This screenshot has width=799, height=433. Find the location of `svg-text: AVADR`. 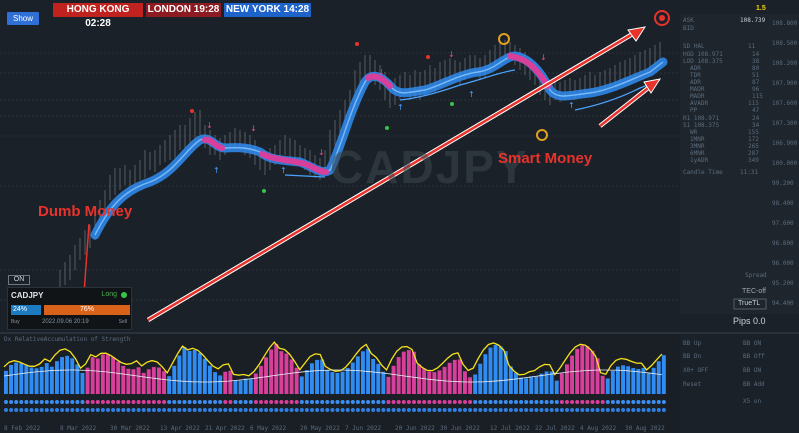

svg-text: AVADR is located at coordinates (699, 103).